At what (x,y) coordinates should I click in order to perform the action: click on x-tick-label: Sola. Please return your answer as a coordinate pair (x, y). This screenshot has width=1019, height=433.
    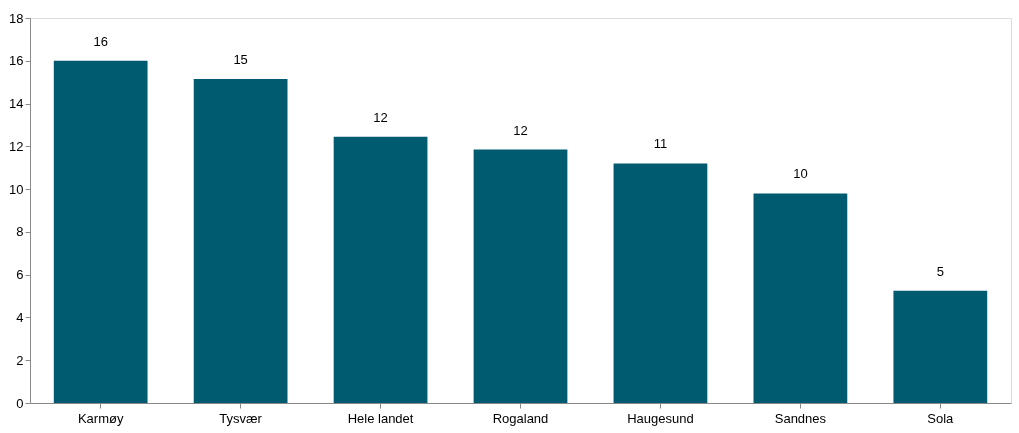
    Looking at the image, I should click on (941, 418).